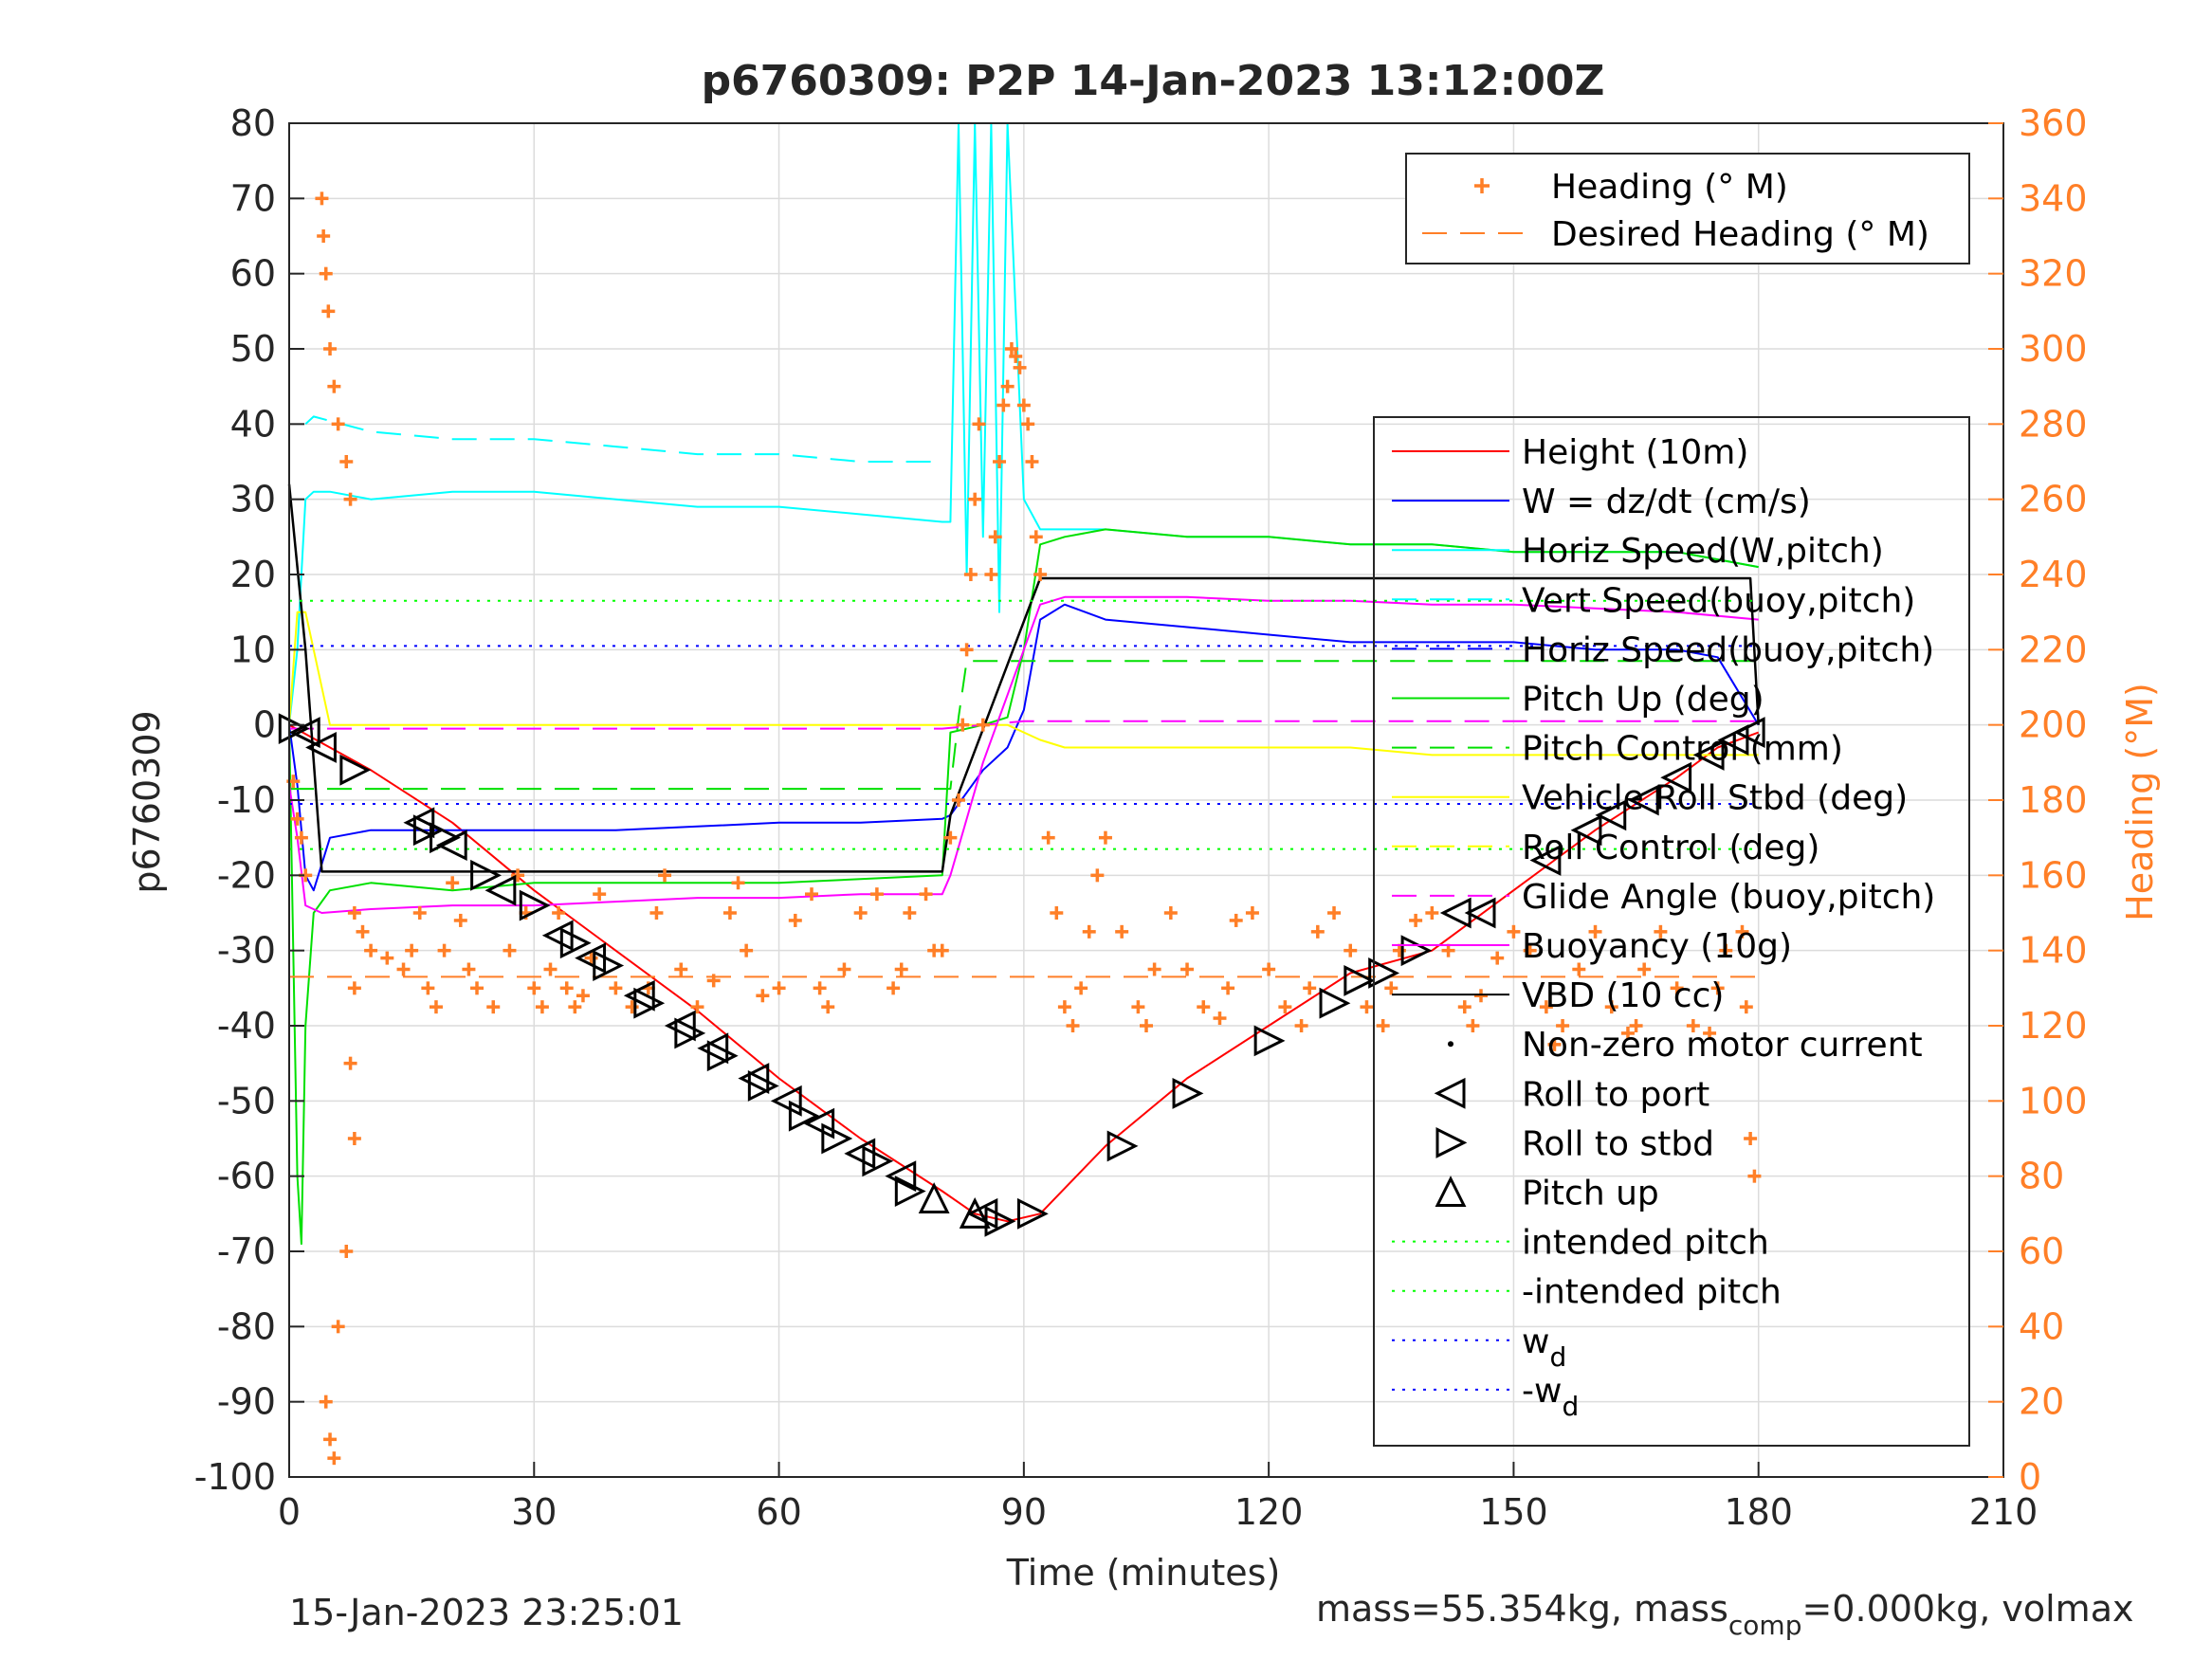  What do you see at coordinates (253, 349) in the screenshot?
I see `y-tick-label: 50` at bounding box center [253, 349].